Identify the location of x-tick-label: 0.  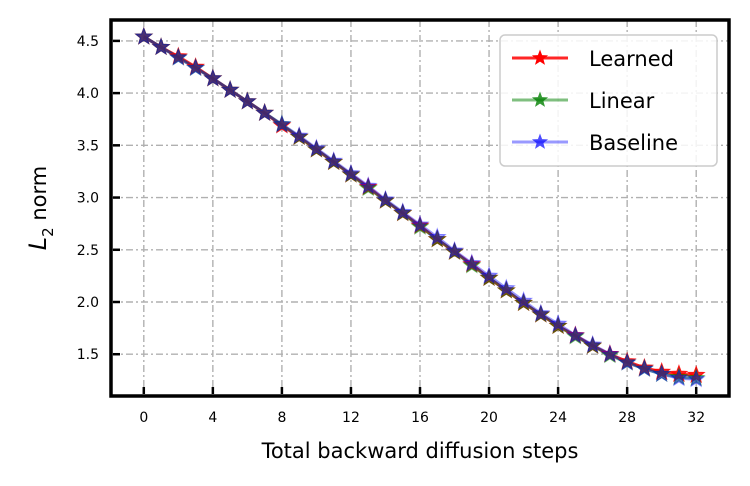
(143, 418).